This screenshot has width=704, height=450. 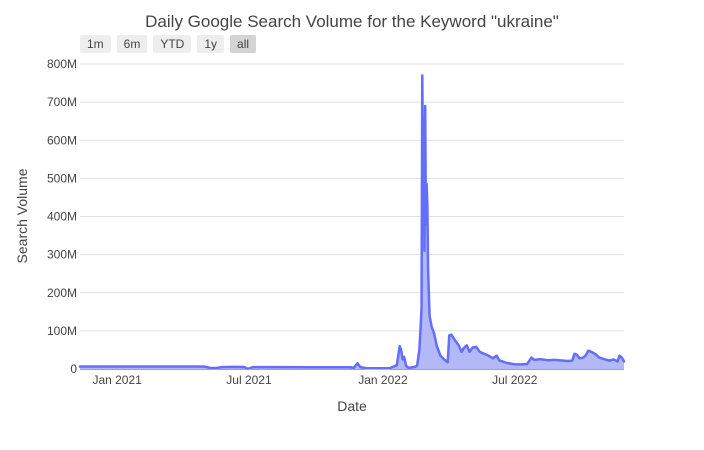 What do you see at coordinates (73, 369) in the screenshot?
I see `y-tick-label: 0` at bounding box center [73, 369].